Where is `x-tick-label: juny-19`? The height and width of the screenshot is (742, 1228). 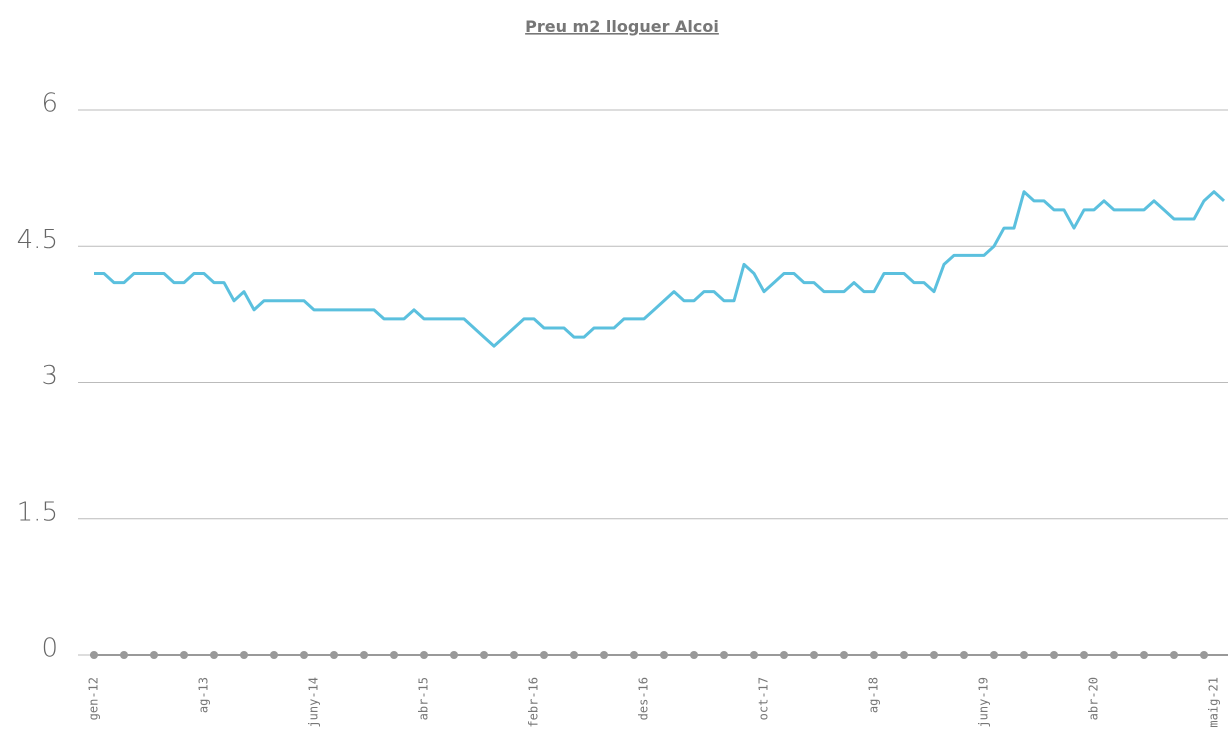 x-tick-label: juny-19 is located at coordinates (984, 702).